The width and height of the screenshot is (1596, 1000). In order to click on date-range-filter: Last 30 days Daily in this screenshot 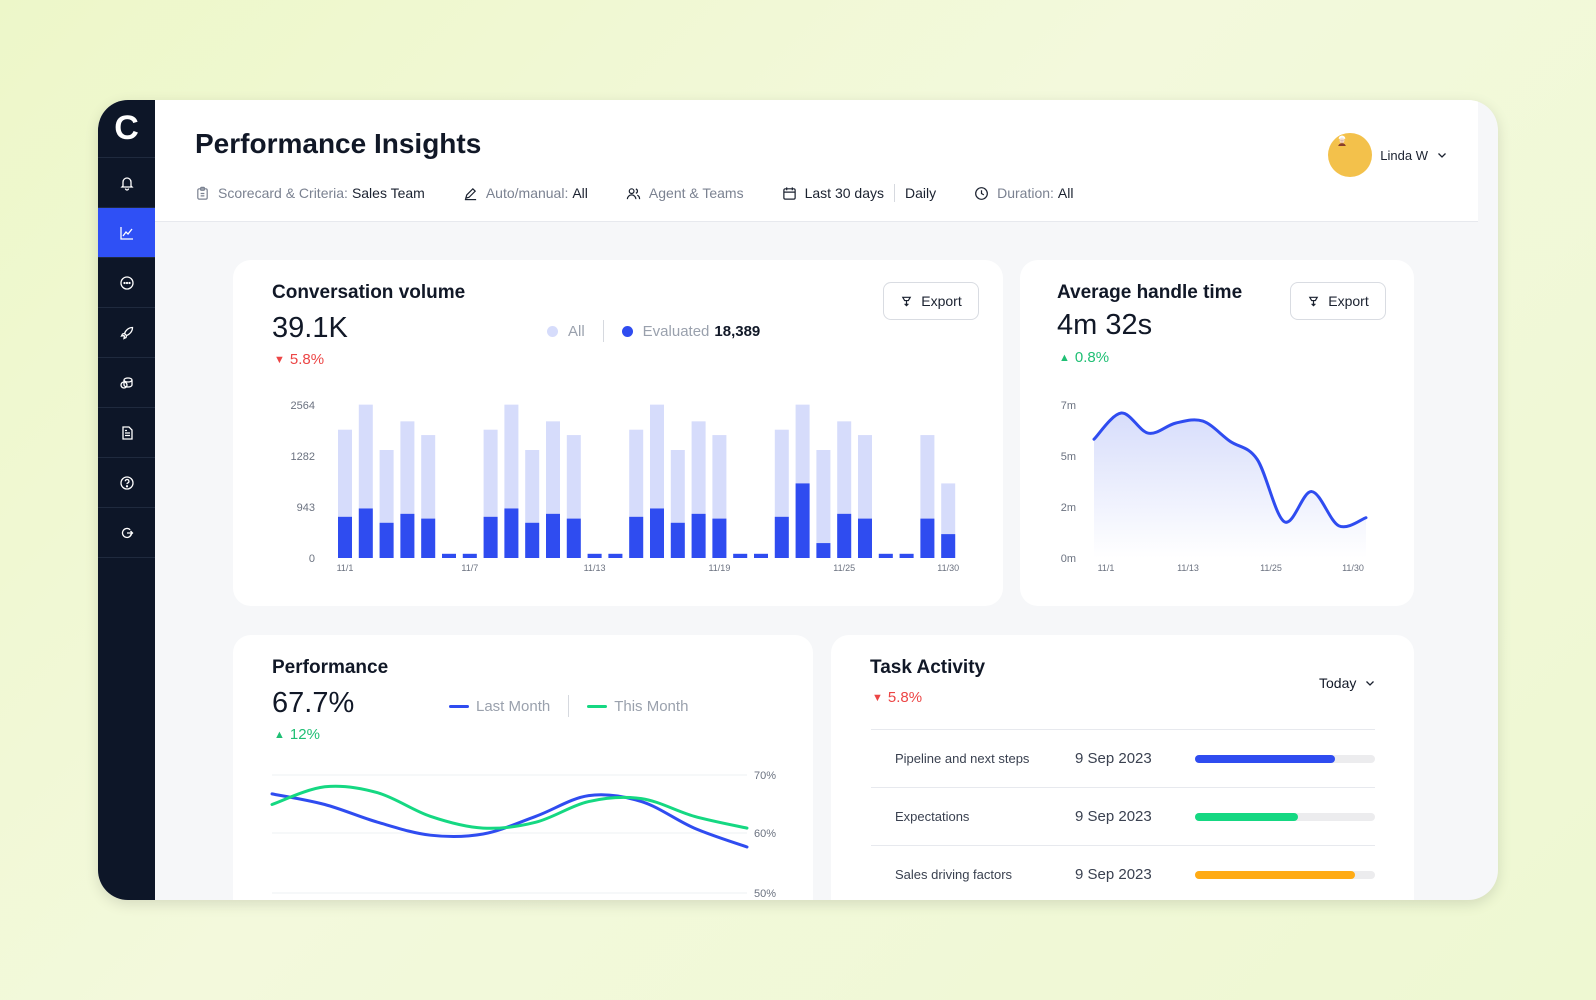, I will do `click(859, 193)`.